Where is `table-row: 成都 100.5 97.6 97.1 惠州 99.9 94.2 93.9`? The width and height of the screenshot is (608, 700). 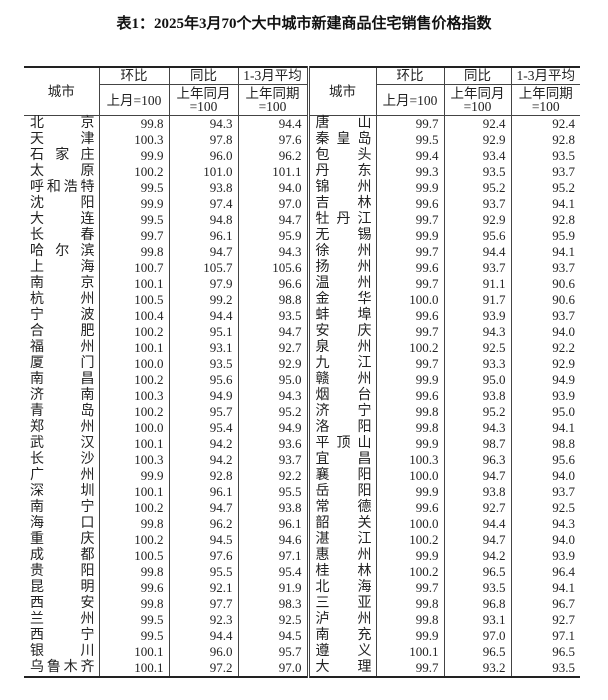 table-row: 成都 100.5 97.6 97.1 惠州 99.9 94.2 93.9 is located at coordinates (302, 556).